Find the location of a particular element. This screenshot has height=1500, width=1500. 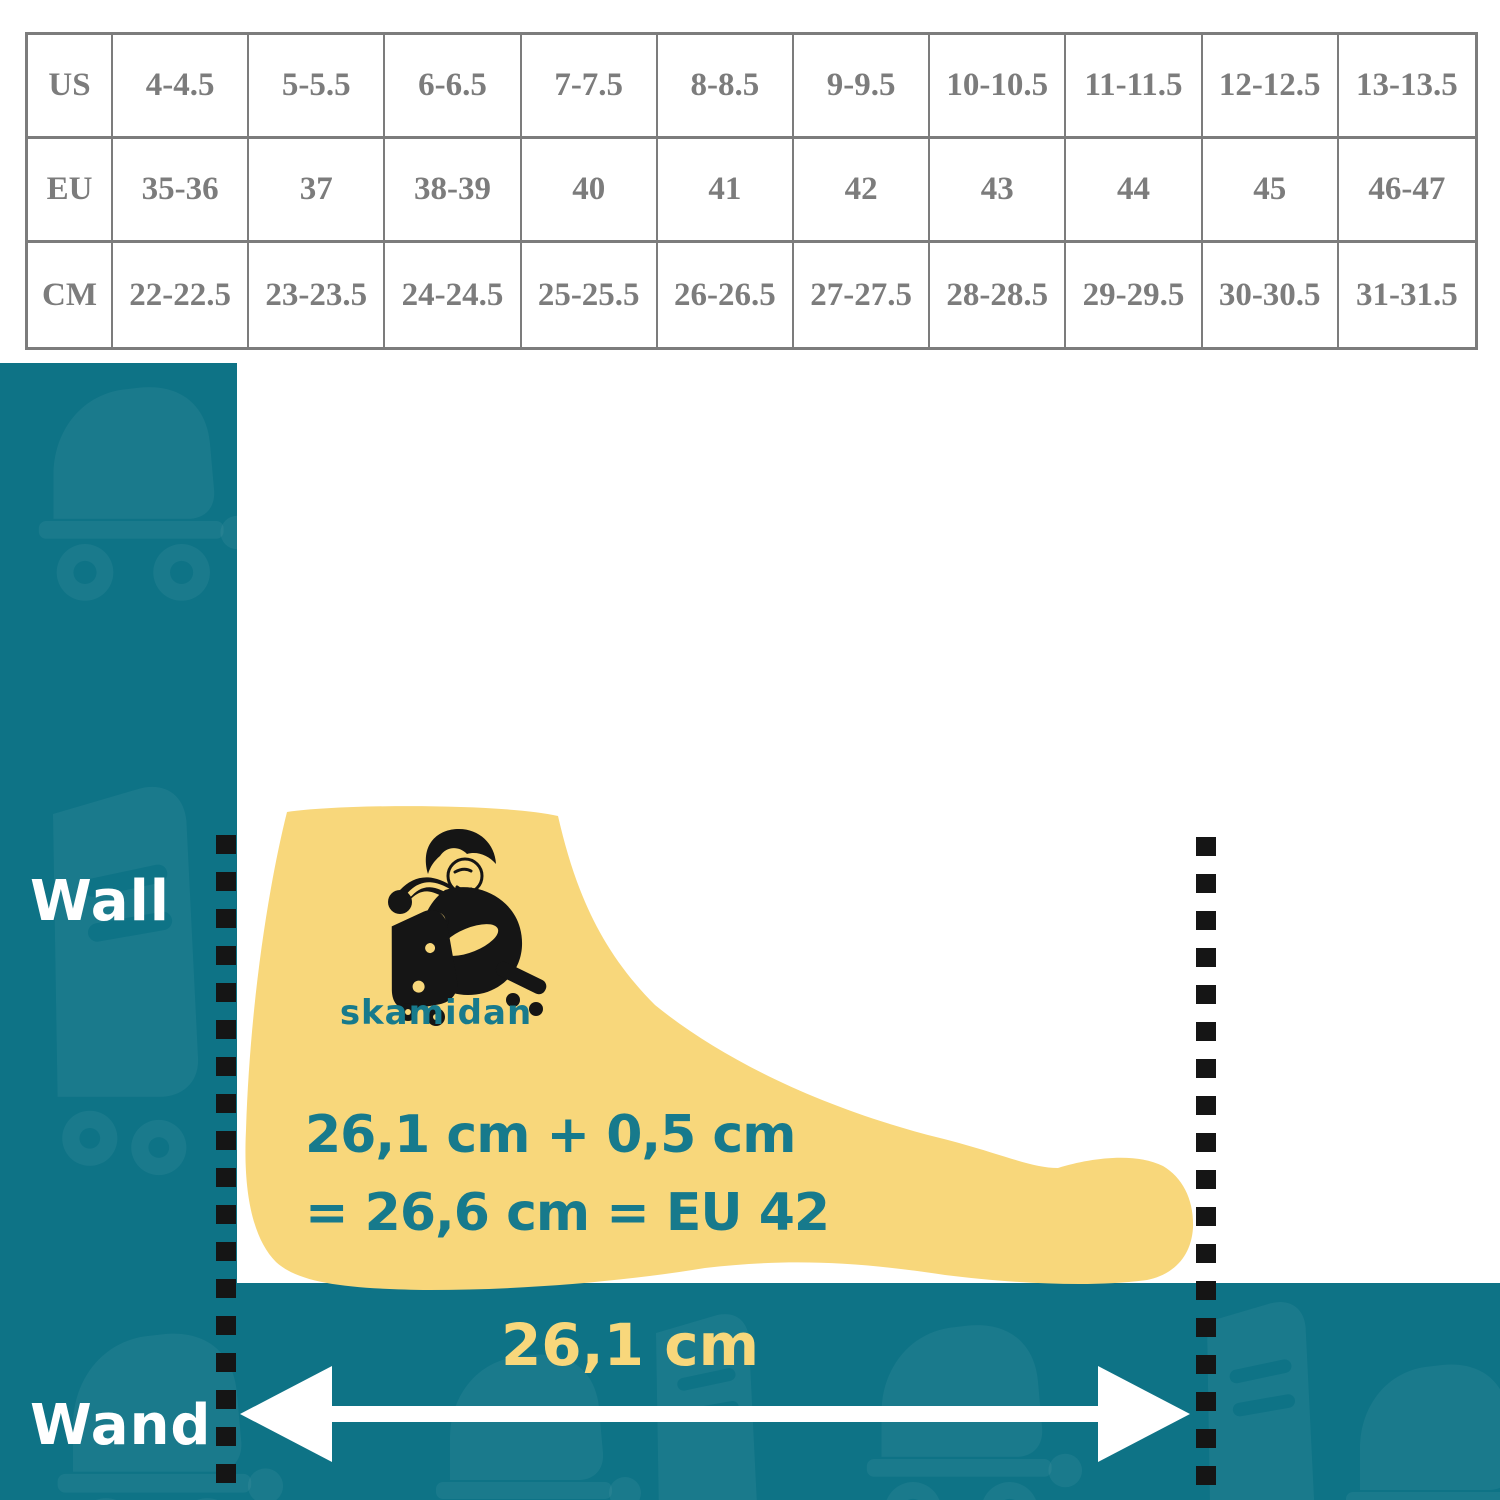

cell-cm-1: 23-23.5 is located at coordinates (317, 295).